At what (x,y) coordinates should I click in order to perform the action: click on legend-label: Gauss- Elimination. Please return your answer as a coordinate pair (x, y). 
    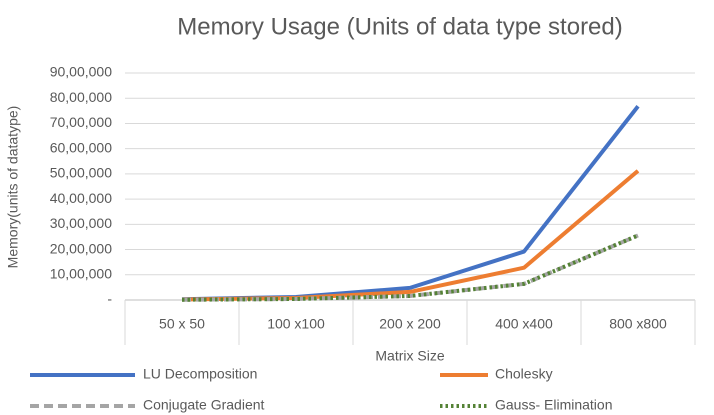
    Looking at the image, I should click on (554, 405).